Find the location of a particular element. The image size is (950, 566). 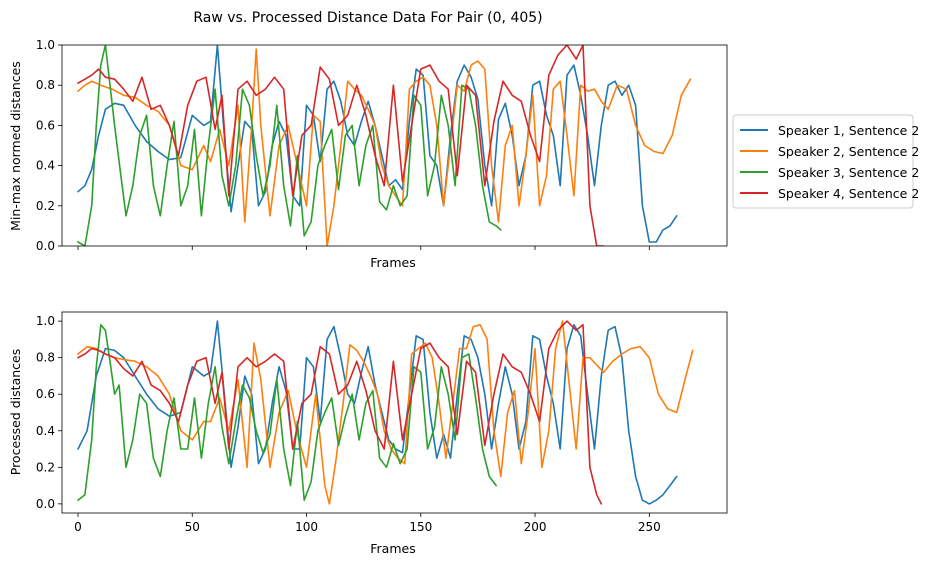

legend-entry-speaker-2: Speaker 2, Sentence 2 is located at coordinates (829, 151).